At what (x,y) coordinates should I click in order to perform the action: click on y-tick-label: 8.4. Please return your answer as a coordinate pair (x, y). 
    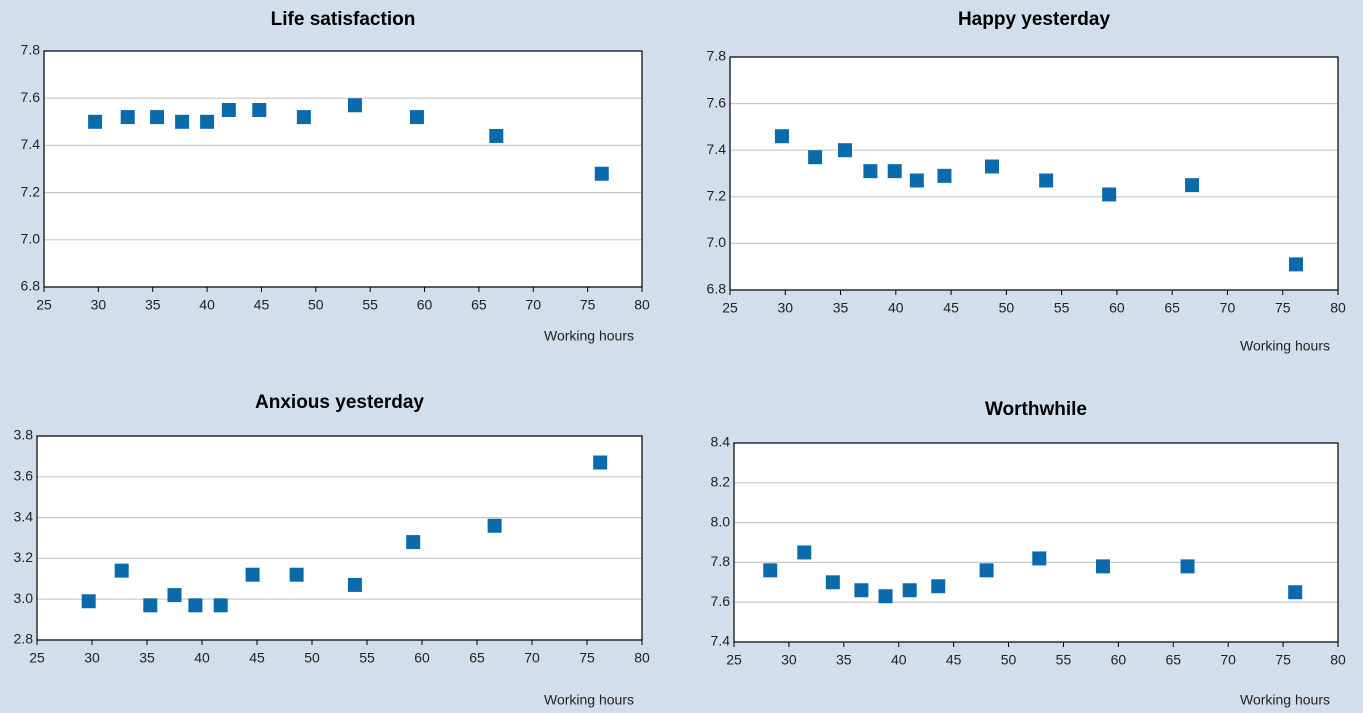
    Looking at the image, I should click on (721, 442).